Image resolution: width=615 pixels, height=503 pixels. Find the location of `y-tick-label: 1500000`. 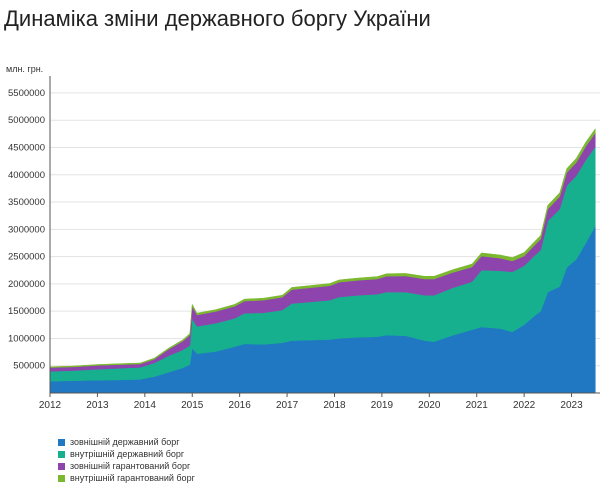

y-tick-label: 1500000 is located at coordinates (26, 311).